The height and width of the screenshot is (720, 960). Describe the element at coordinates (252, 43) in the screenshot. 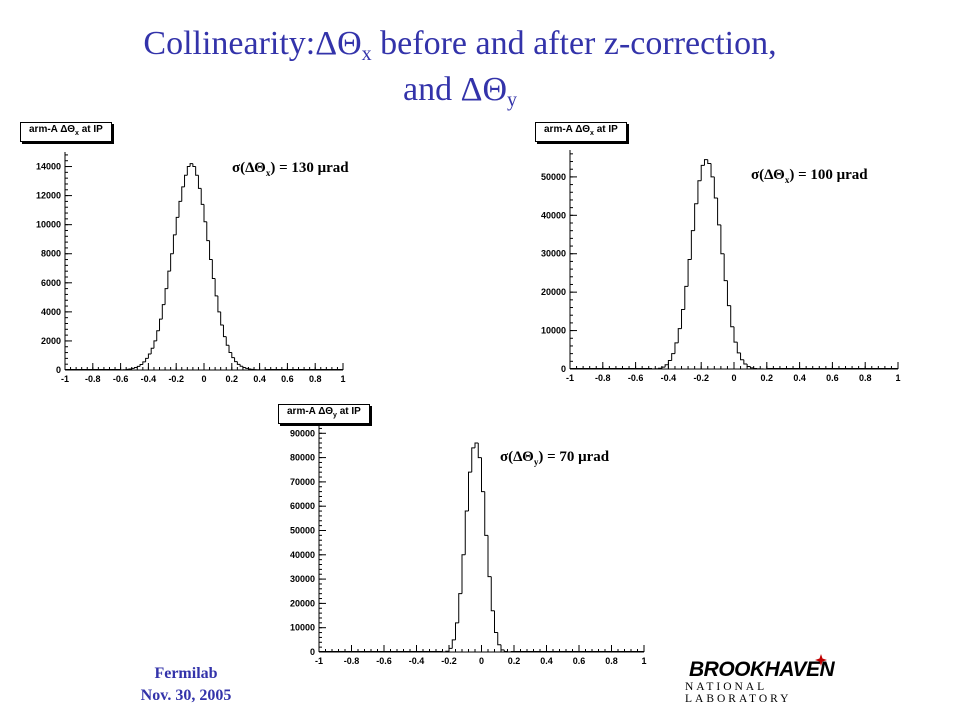

I see `title-text: Collinearity:ΔΘ` at that location.